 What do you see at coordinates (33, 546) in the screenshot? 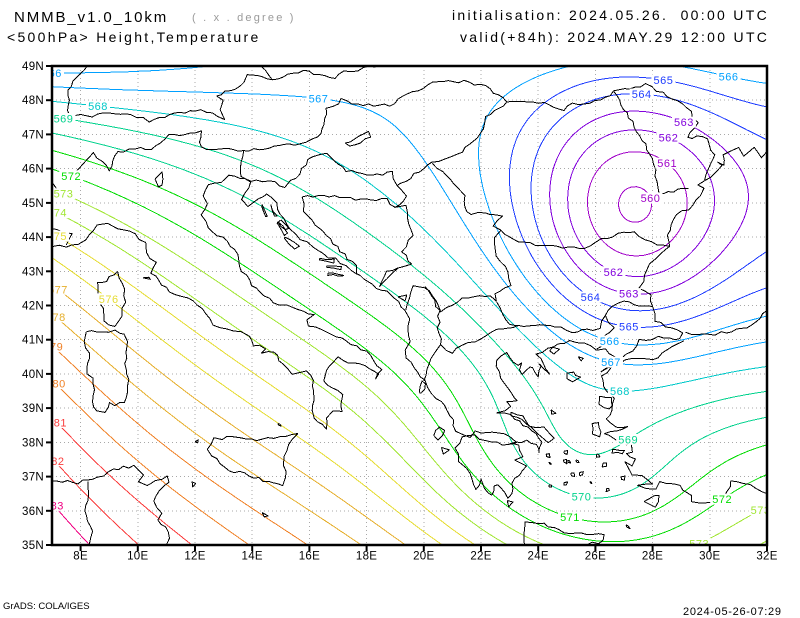
I see `svg-text: 35N` at bounding box center [33, 546].